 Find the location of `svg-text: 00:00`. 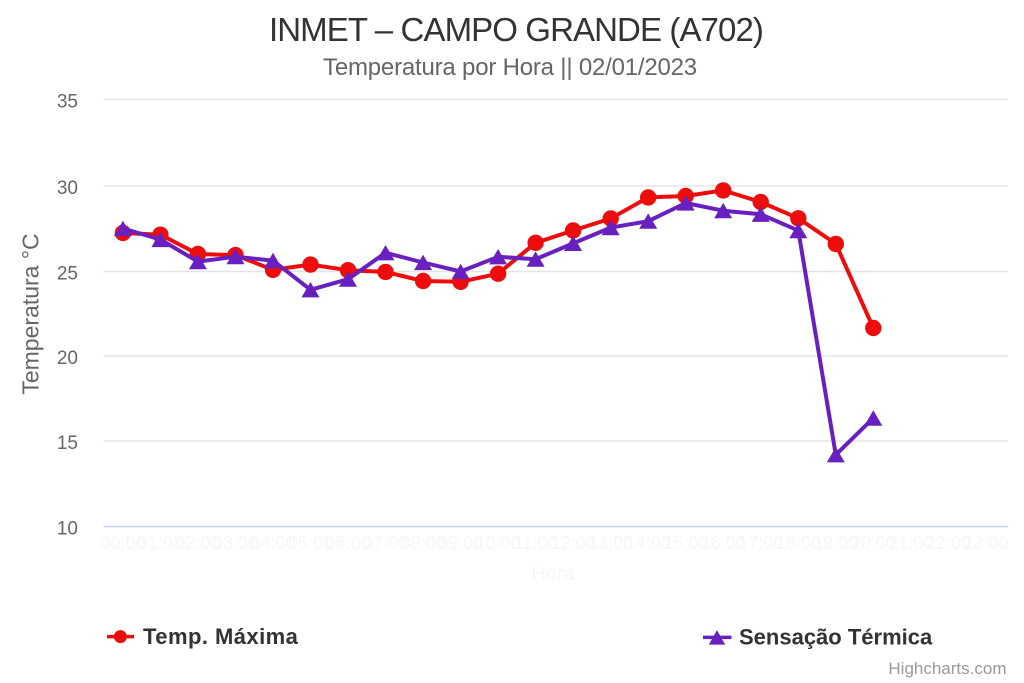

svg-text: 00:00 is located at coordinates (122, 543).